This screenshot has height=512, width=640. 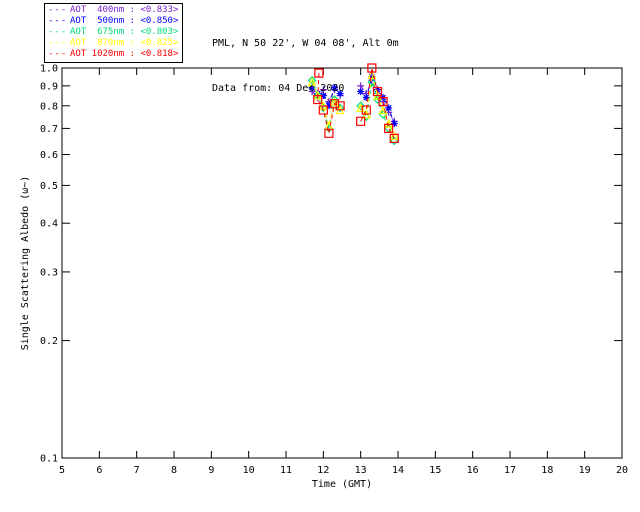 I want to click on x-tick-label: 7, so click(x=137, y=470).